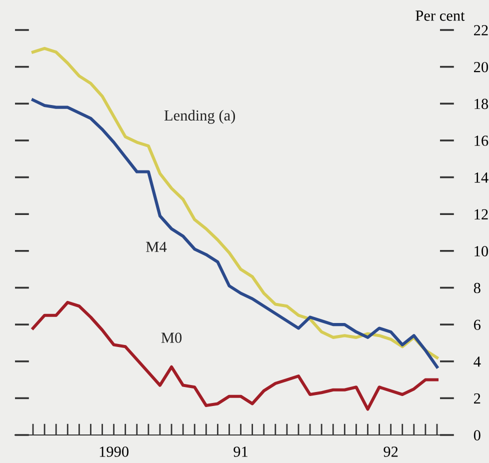 The image size is (489, 463). Describe the element at coordinates (114, 451) in the screenshot. I see `x-tick-label: 1990` at that location.